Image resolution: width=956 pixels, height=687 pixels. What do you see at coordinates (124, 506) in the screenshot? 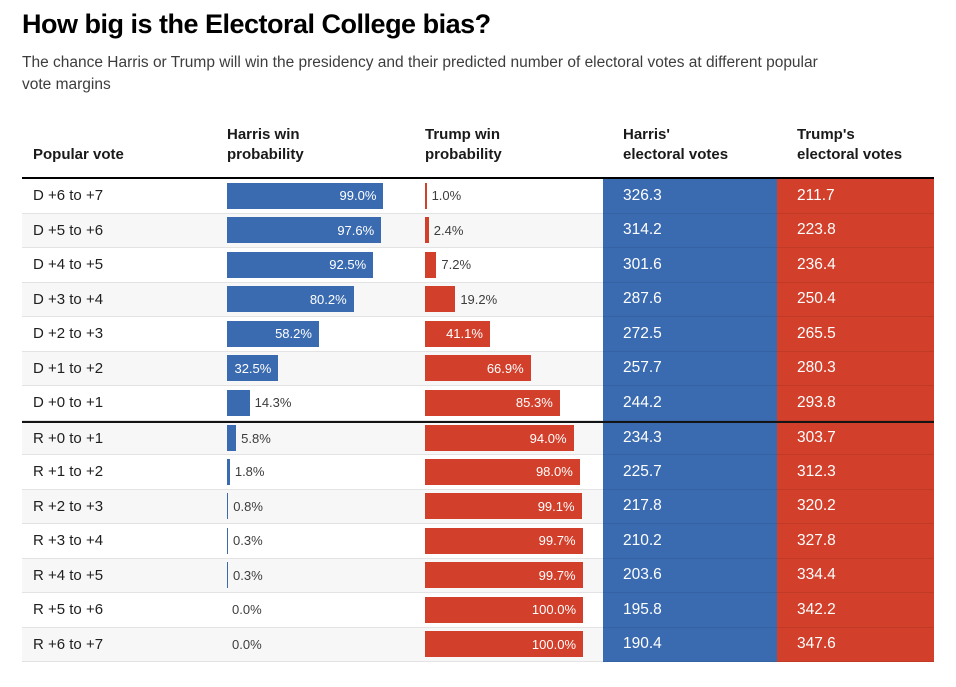
I see `popular-vote-label: R +2 to +3` at bounding box center [124, 506].